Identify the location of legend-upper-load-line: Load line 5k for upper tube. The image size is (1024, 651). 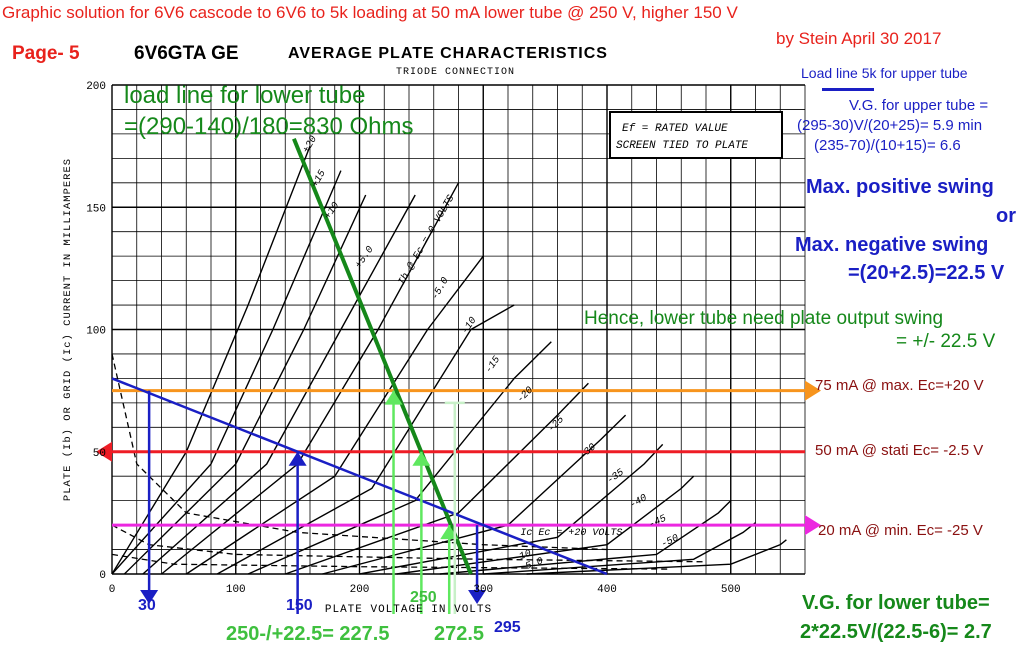
(884, 73).